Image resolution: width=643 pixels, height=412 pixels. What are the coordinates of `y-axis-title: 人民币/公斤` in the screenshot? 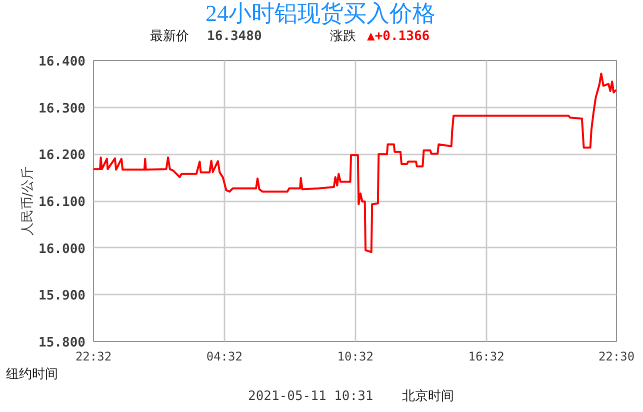 It's located at (28, 201).